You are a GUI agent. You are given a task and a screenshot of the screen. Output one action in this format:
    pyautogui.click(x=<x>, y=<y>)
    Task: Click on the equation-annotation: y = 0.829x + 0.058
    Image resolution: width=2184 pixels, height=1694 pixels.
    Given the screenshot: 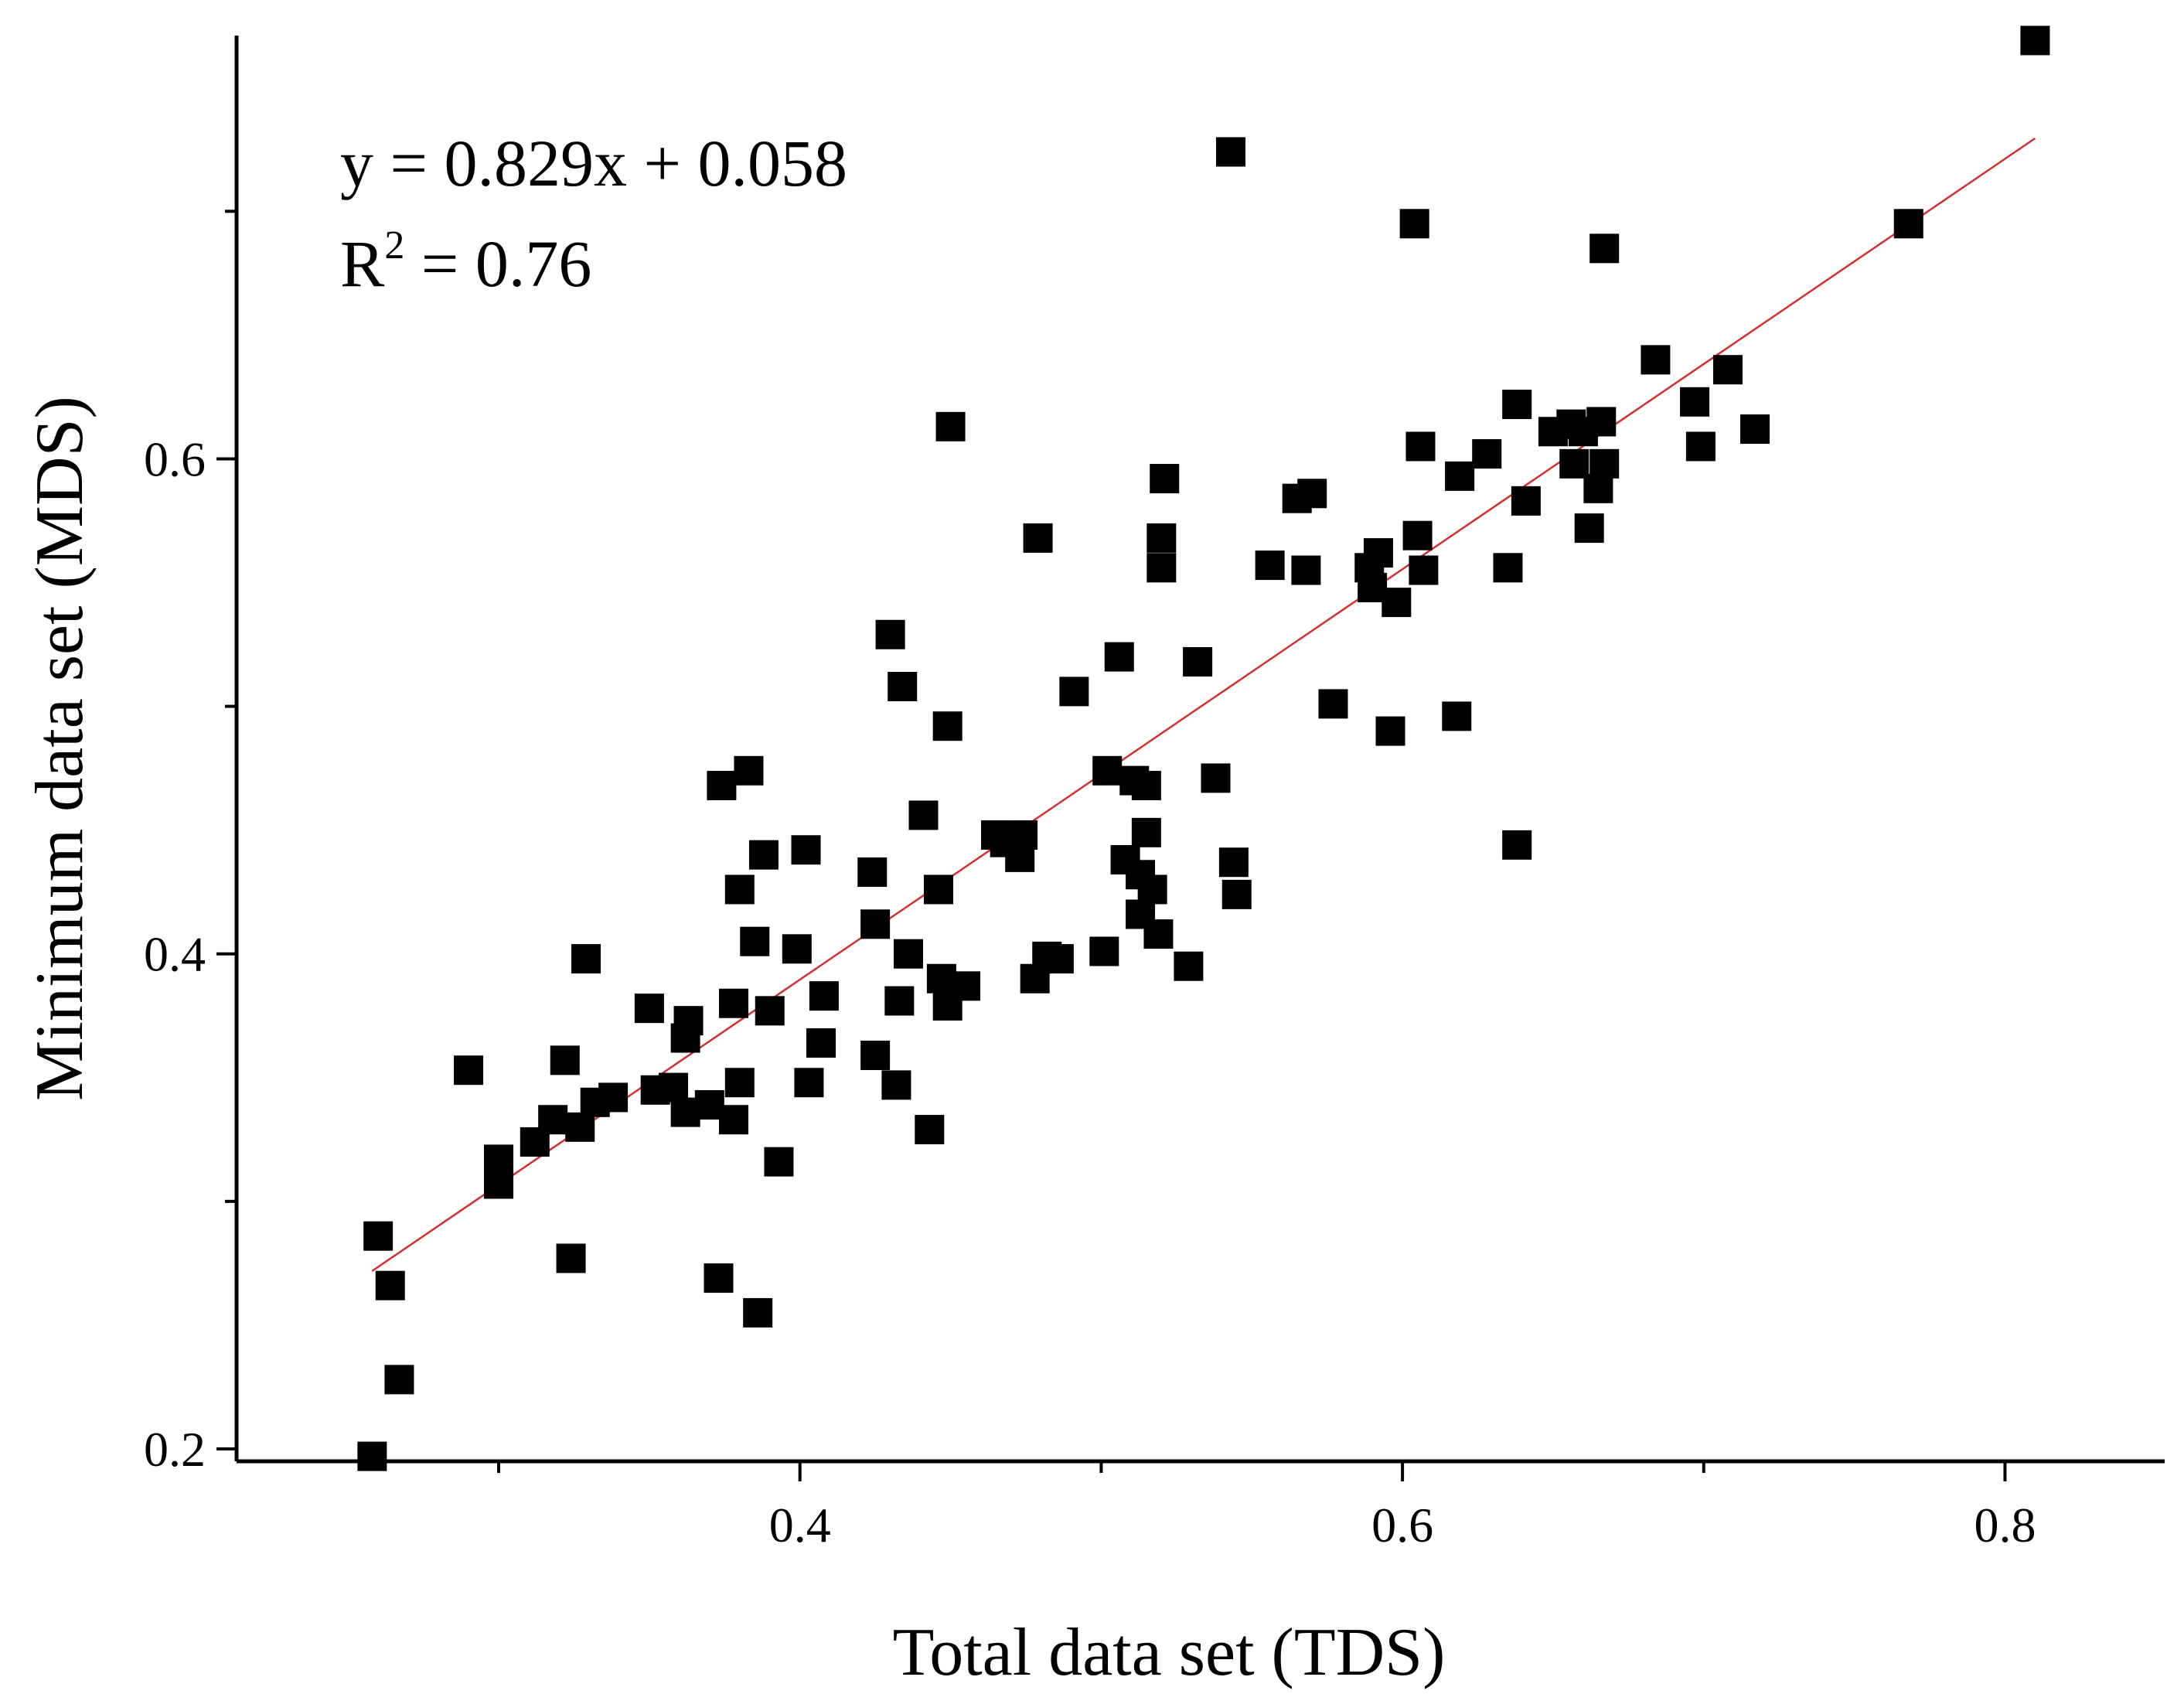 What is the action you would take?
    pyautogui.click(x=593, y=163)
    